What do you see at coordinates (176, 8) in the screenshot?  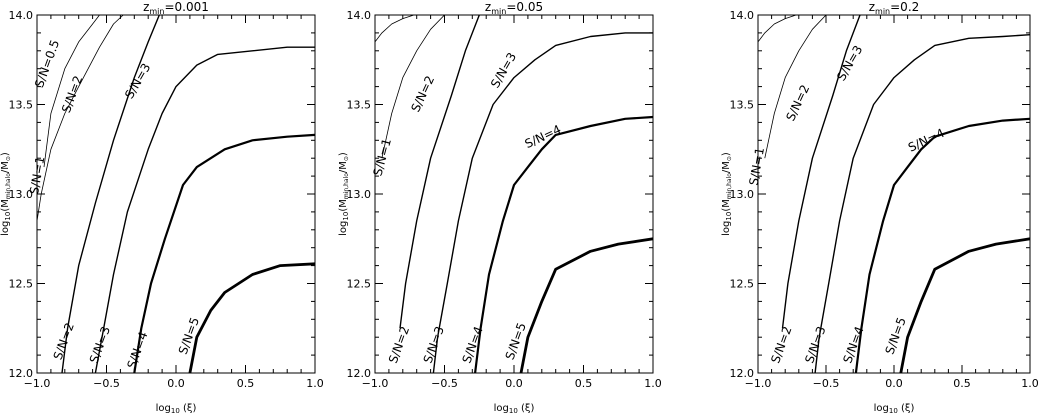 I see `chart-title: zmin=0.001` at bounding box center [176, 8].